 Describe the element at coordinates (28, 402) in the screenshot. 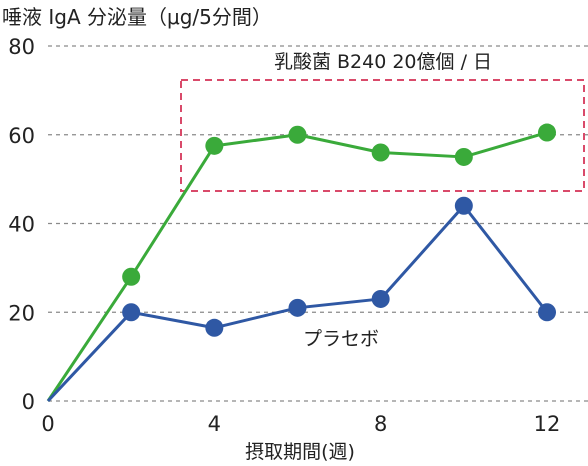

I see `y-tick-0: 0` at that location.